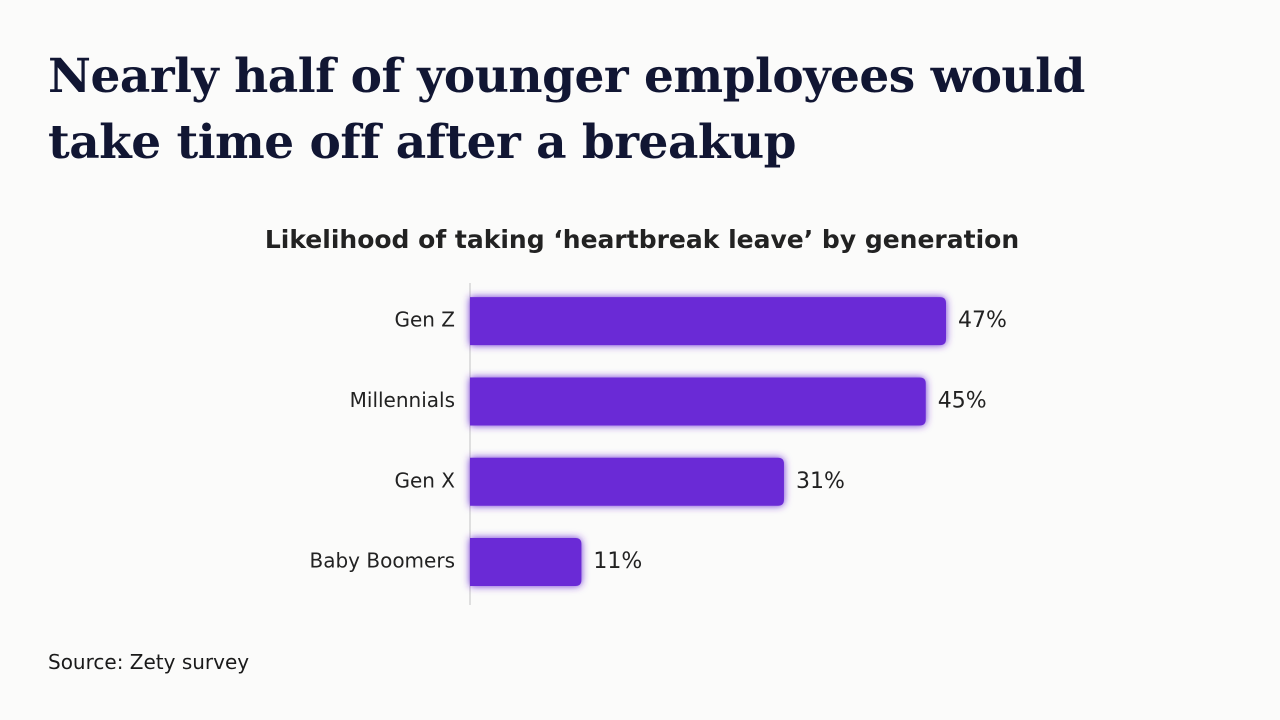  What do you see at coordinates (982, 320) in the screenshot?
I see `value-label: 47%` at bounding box center [982, 320].